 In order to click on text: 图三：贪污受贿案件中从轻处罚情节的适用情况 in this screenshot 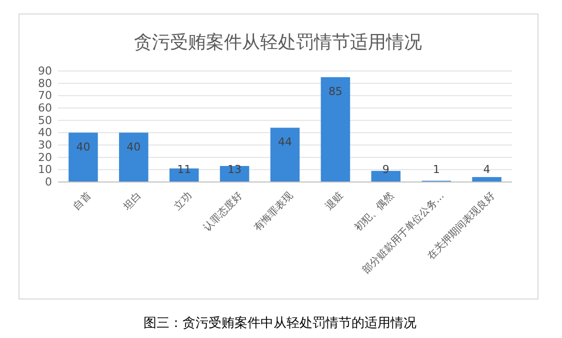, I will do `click(280, 323)`.